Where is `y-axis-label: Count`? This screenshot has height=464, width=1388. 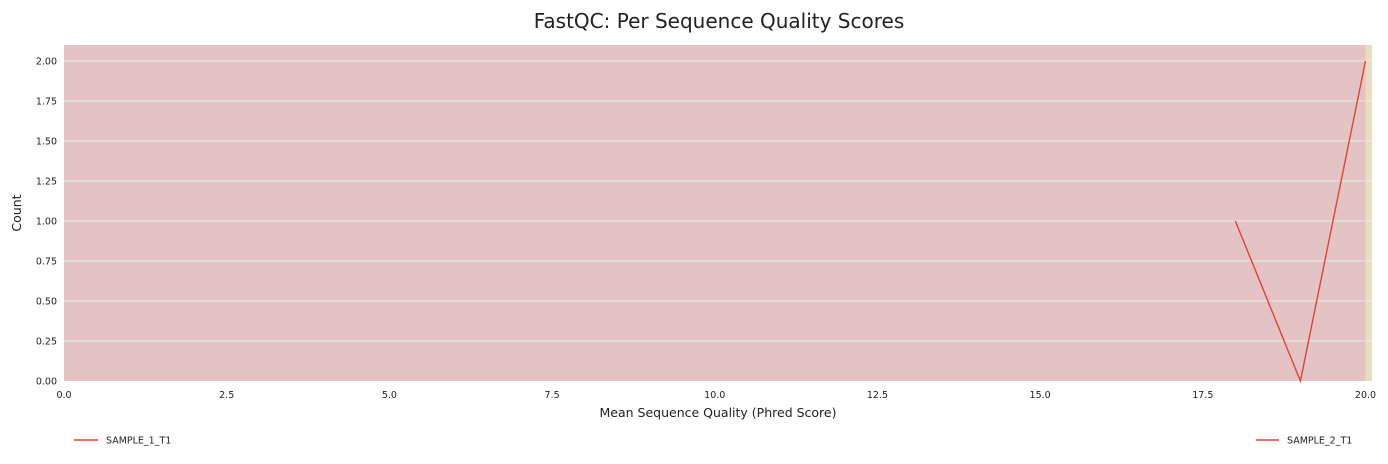
y-axis-label: Count is located at coordinates (16, 212).